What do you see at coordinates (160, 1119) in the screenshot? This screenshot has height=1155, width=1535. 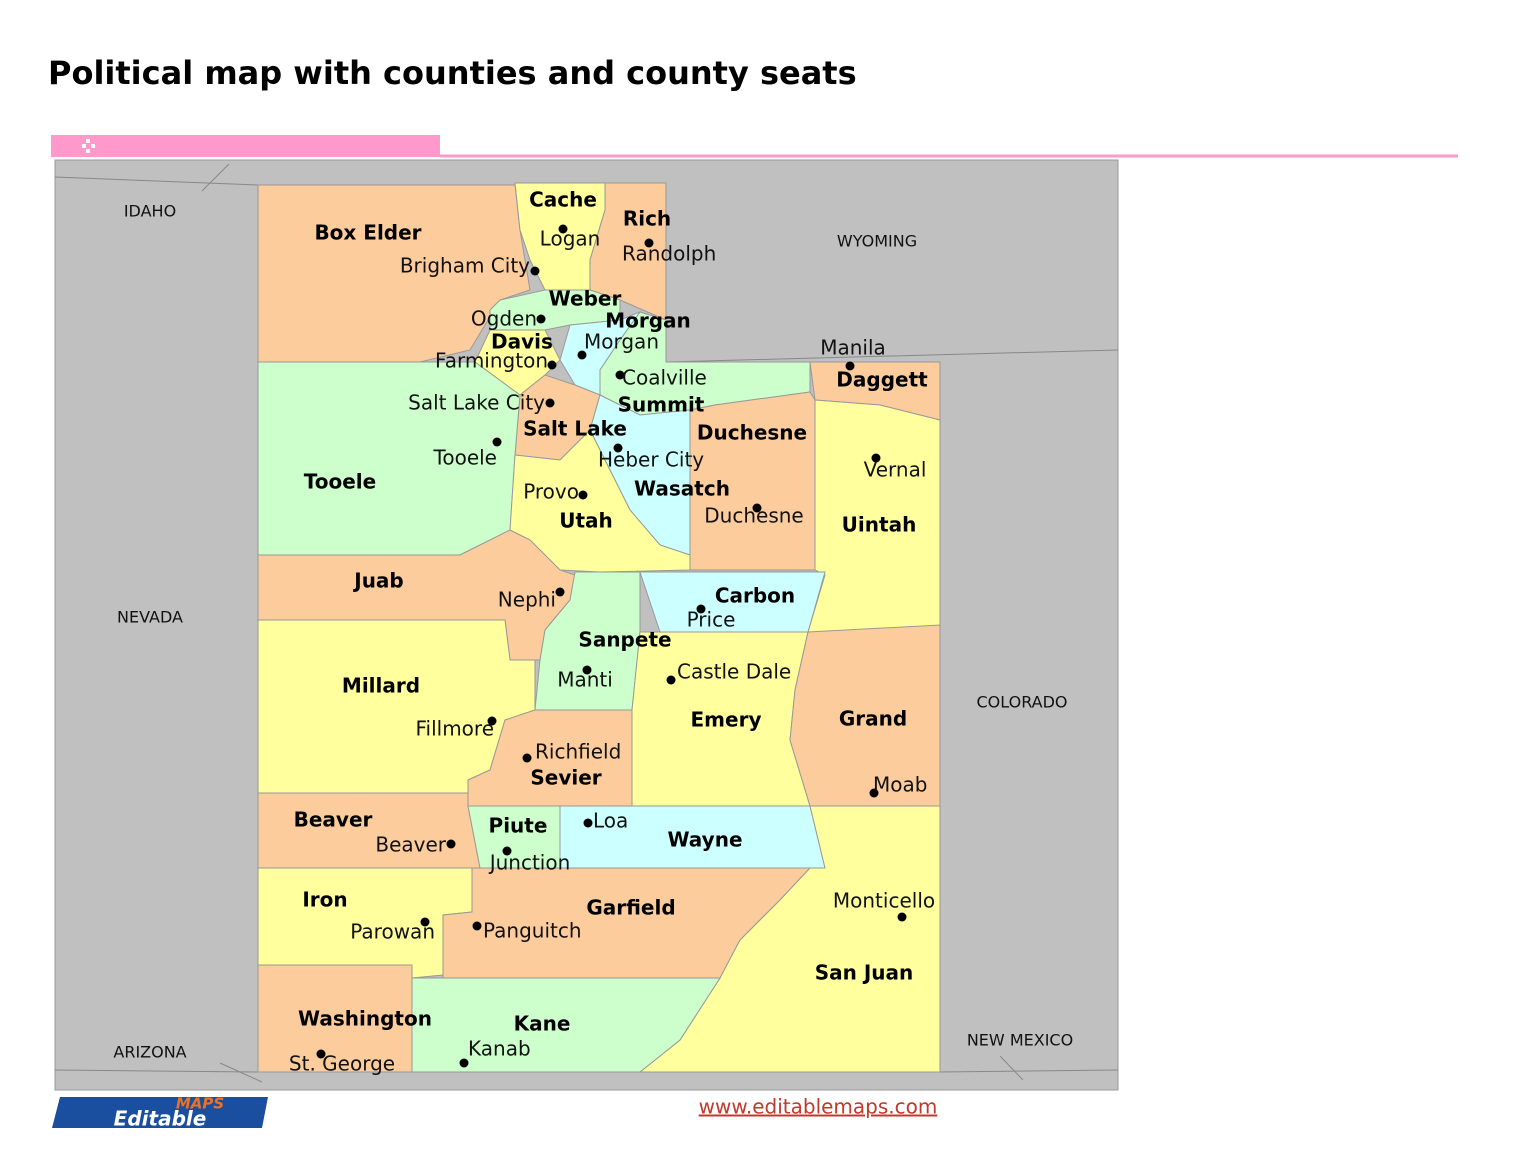 I see `logo-text: Editable` at bounding box center [160, 1119].